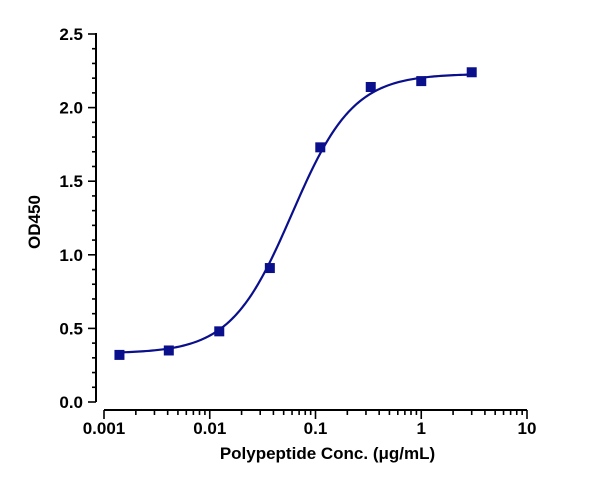 The height and width of the screenshot is (481, 600). What do you see at coordinates (71, 402) in the screenshot?
I see `y-tick-label: 0.0` at bounding box center [71, 402].